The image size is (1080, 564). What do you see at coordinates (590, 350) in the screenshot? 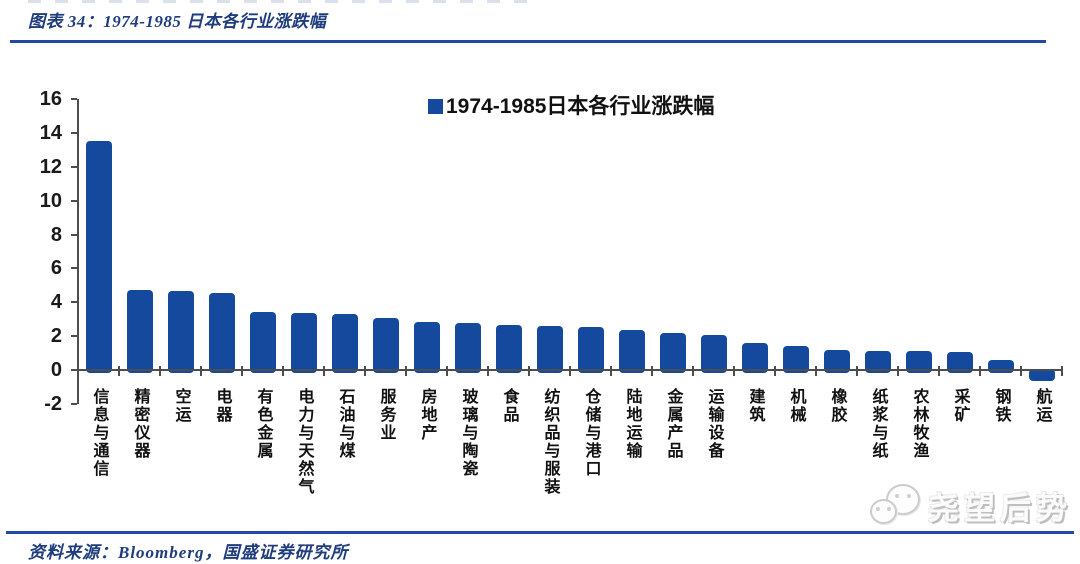
I see `bar-仓储与港口` at bounding box center [590, 350].